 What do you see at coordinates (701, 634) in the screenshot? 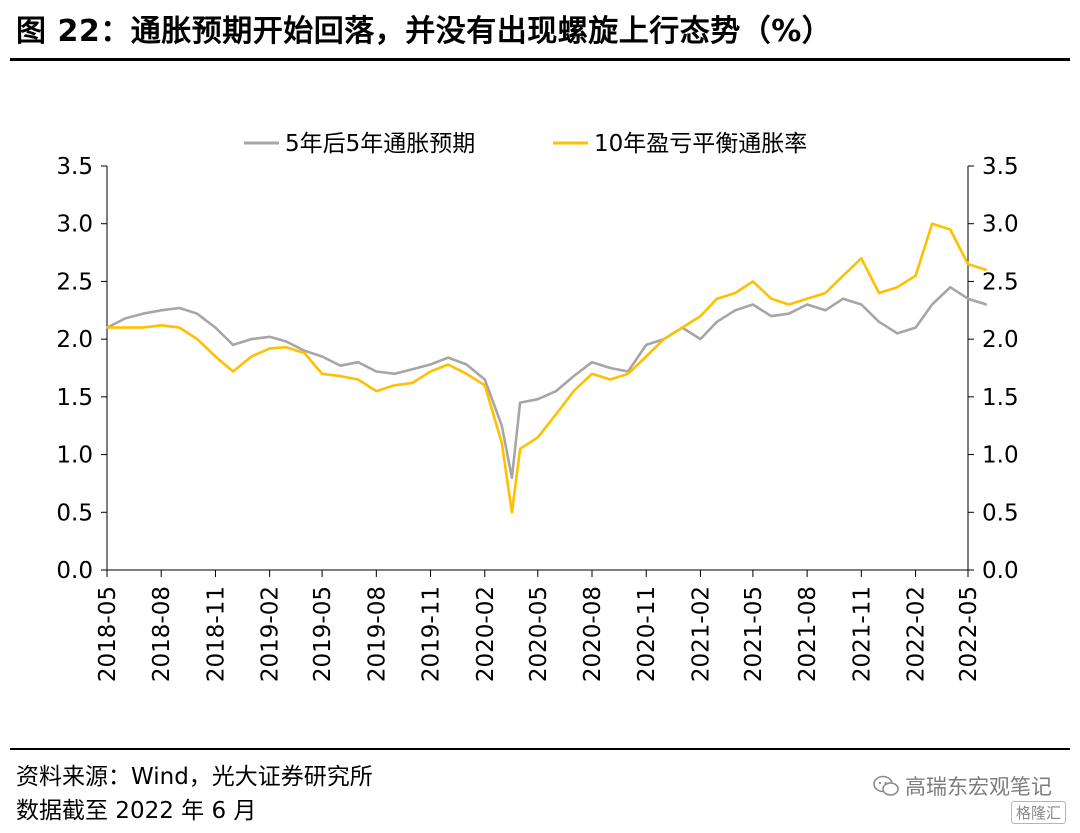
I see `x-tick-label: 2021-02` at bounding box center [701, 634].